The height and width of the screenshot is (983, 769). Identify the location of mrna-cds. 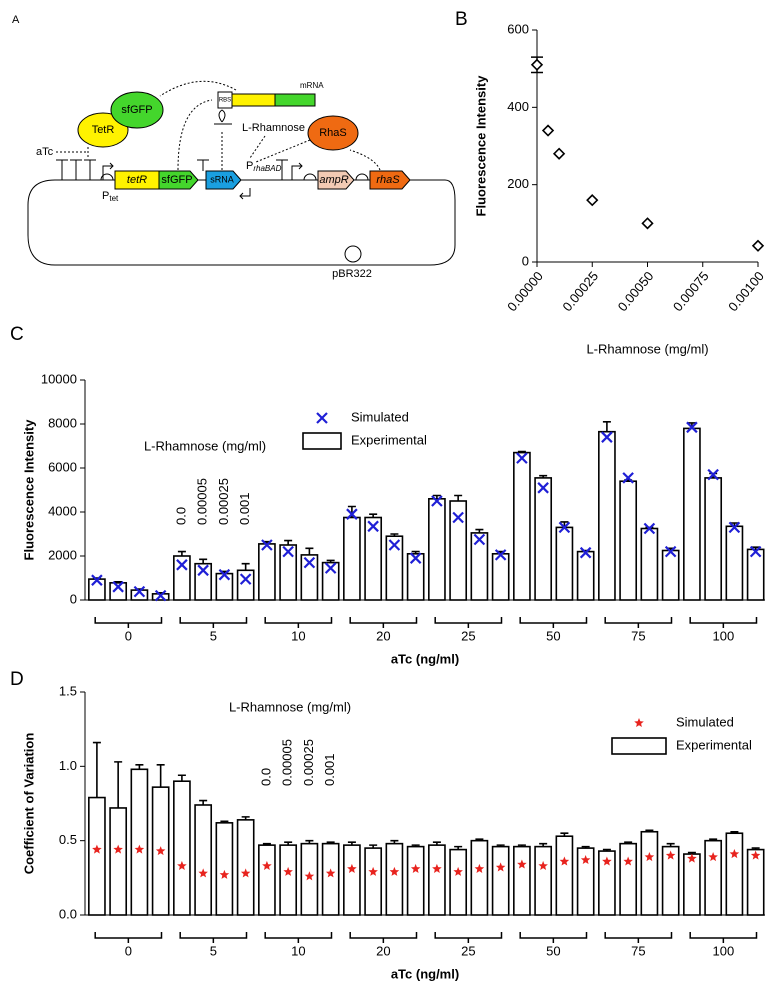
(295, 100).